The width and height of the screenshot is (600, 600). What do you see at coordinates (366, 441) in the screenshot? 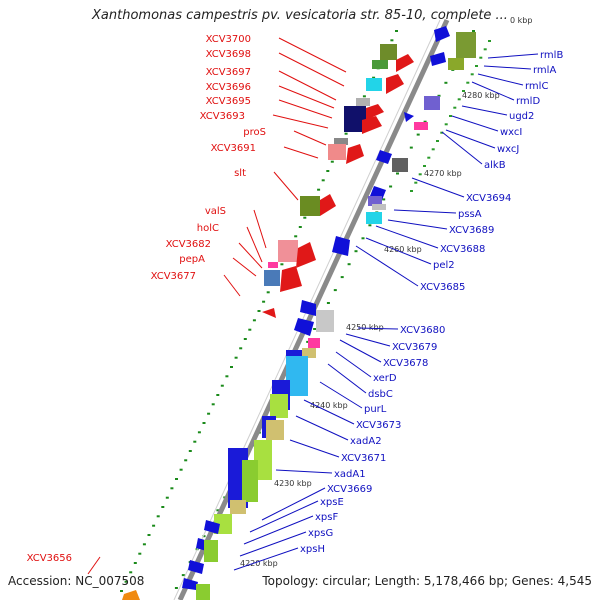
I see `gene-label-right: xadA2` at bounding box center [366, 441].